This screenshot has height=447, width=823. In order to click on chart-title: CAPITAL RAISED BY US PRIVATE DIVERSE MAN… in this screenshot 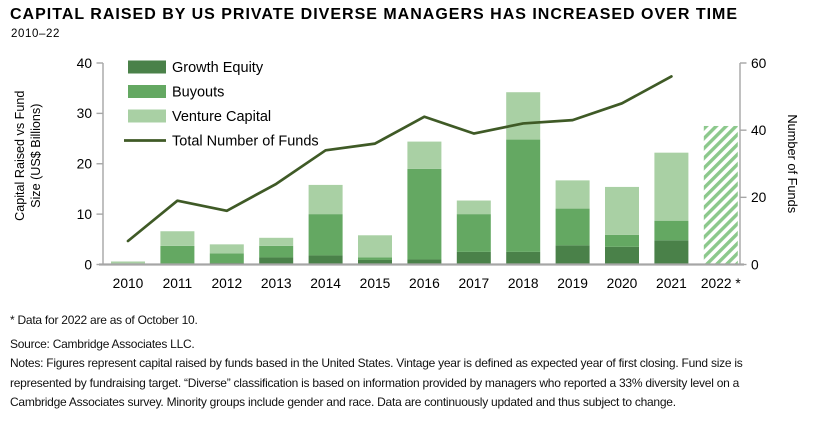, I will do `click(374, 14)`.